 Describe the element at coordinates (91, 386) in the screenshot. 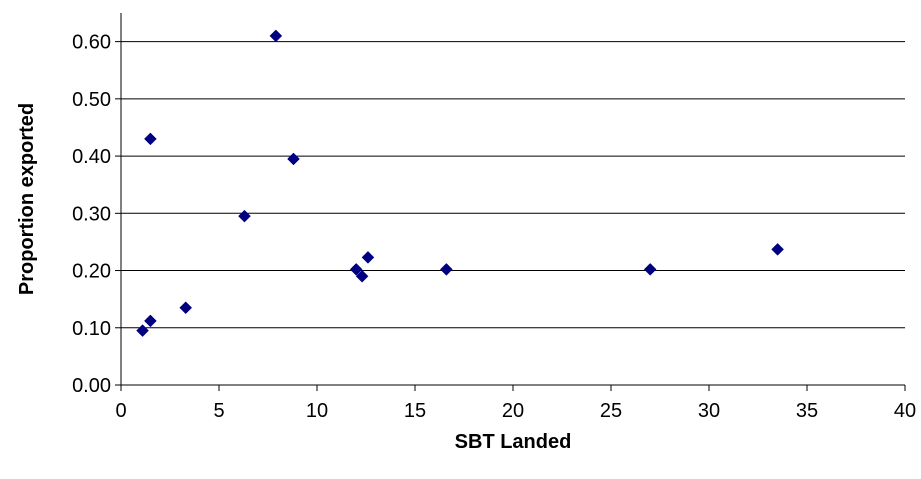

I see `y-tick-label: 0.00` at that location.